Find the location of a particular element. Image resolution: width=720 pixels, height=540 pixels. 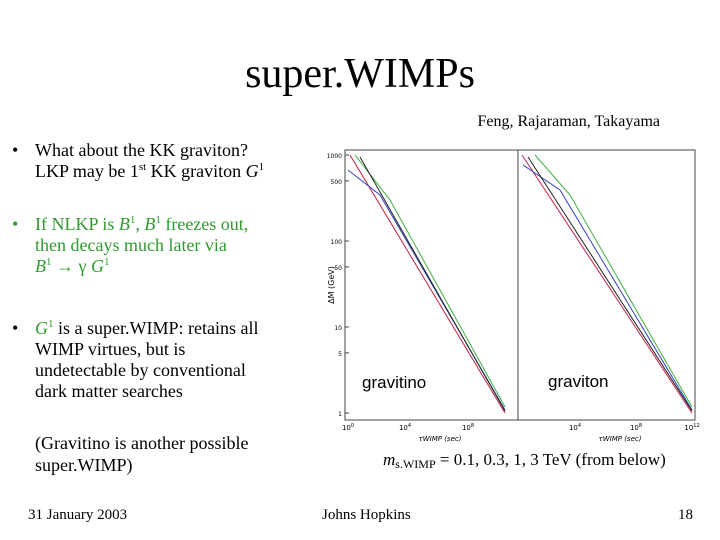

text-run: dark matter searches is located at coordinates (109, 391).